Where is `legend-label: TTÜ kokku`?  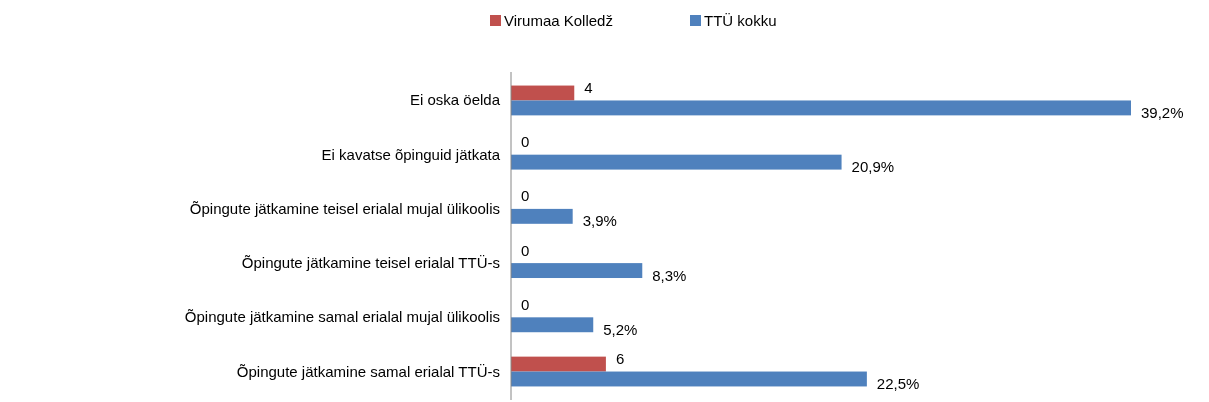 legend-label: TTÜ kokku is located at coordinates (740, 20).